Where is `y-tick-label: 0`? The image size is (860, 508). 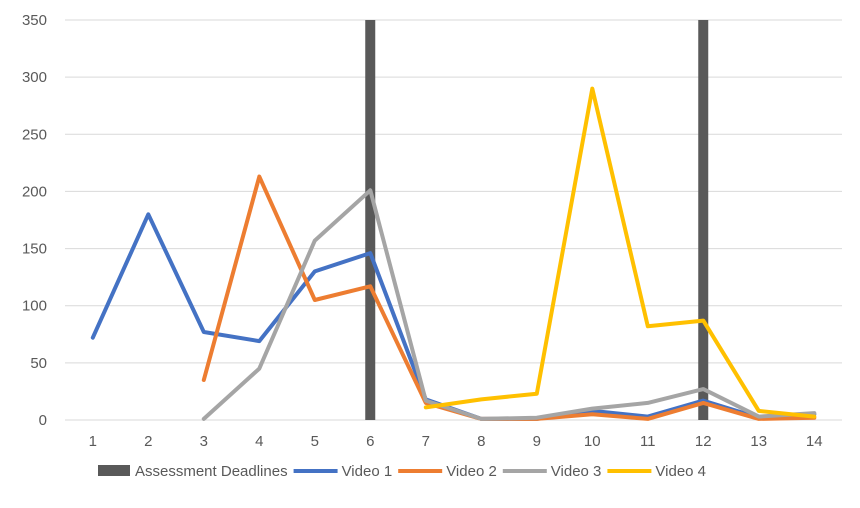
y-tick-label: 0 is located at coordinates (43, 420).